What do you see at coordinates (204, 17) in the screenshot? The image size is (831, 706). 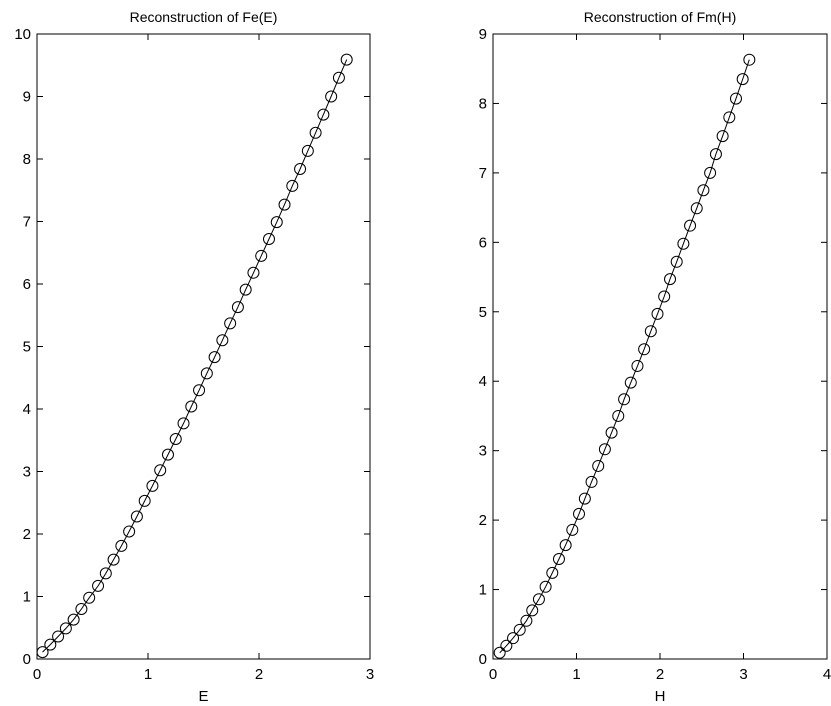 I see `chart-title: Reconstruction of Fe(E)` at bounding box center [204, 17].